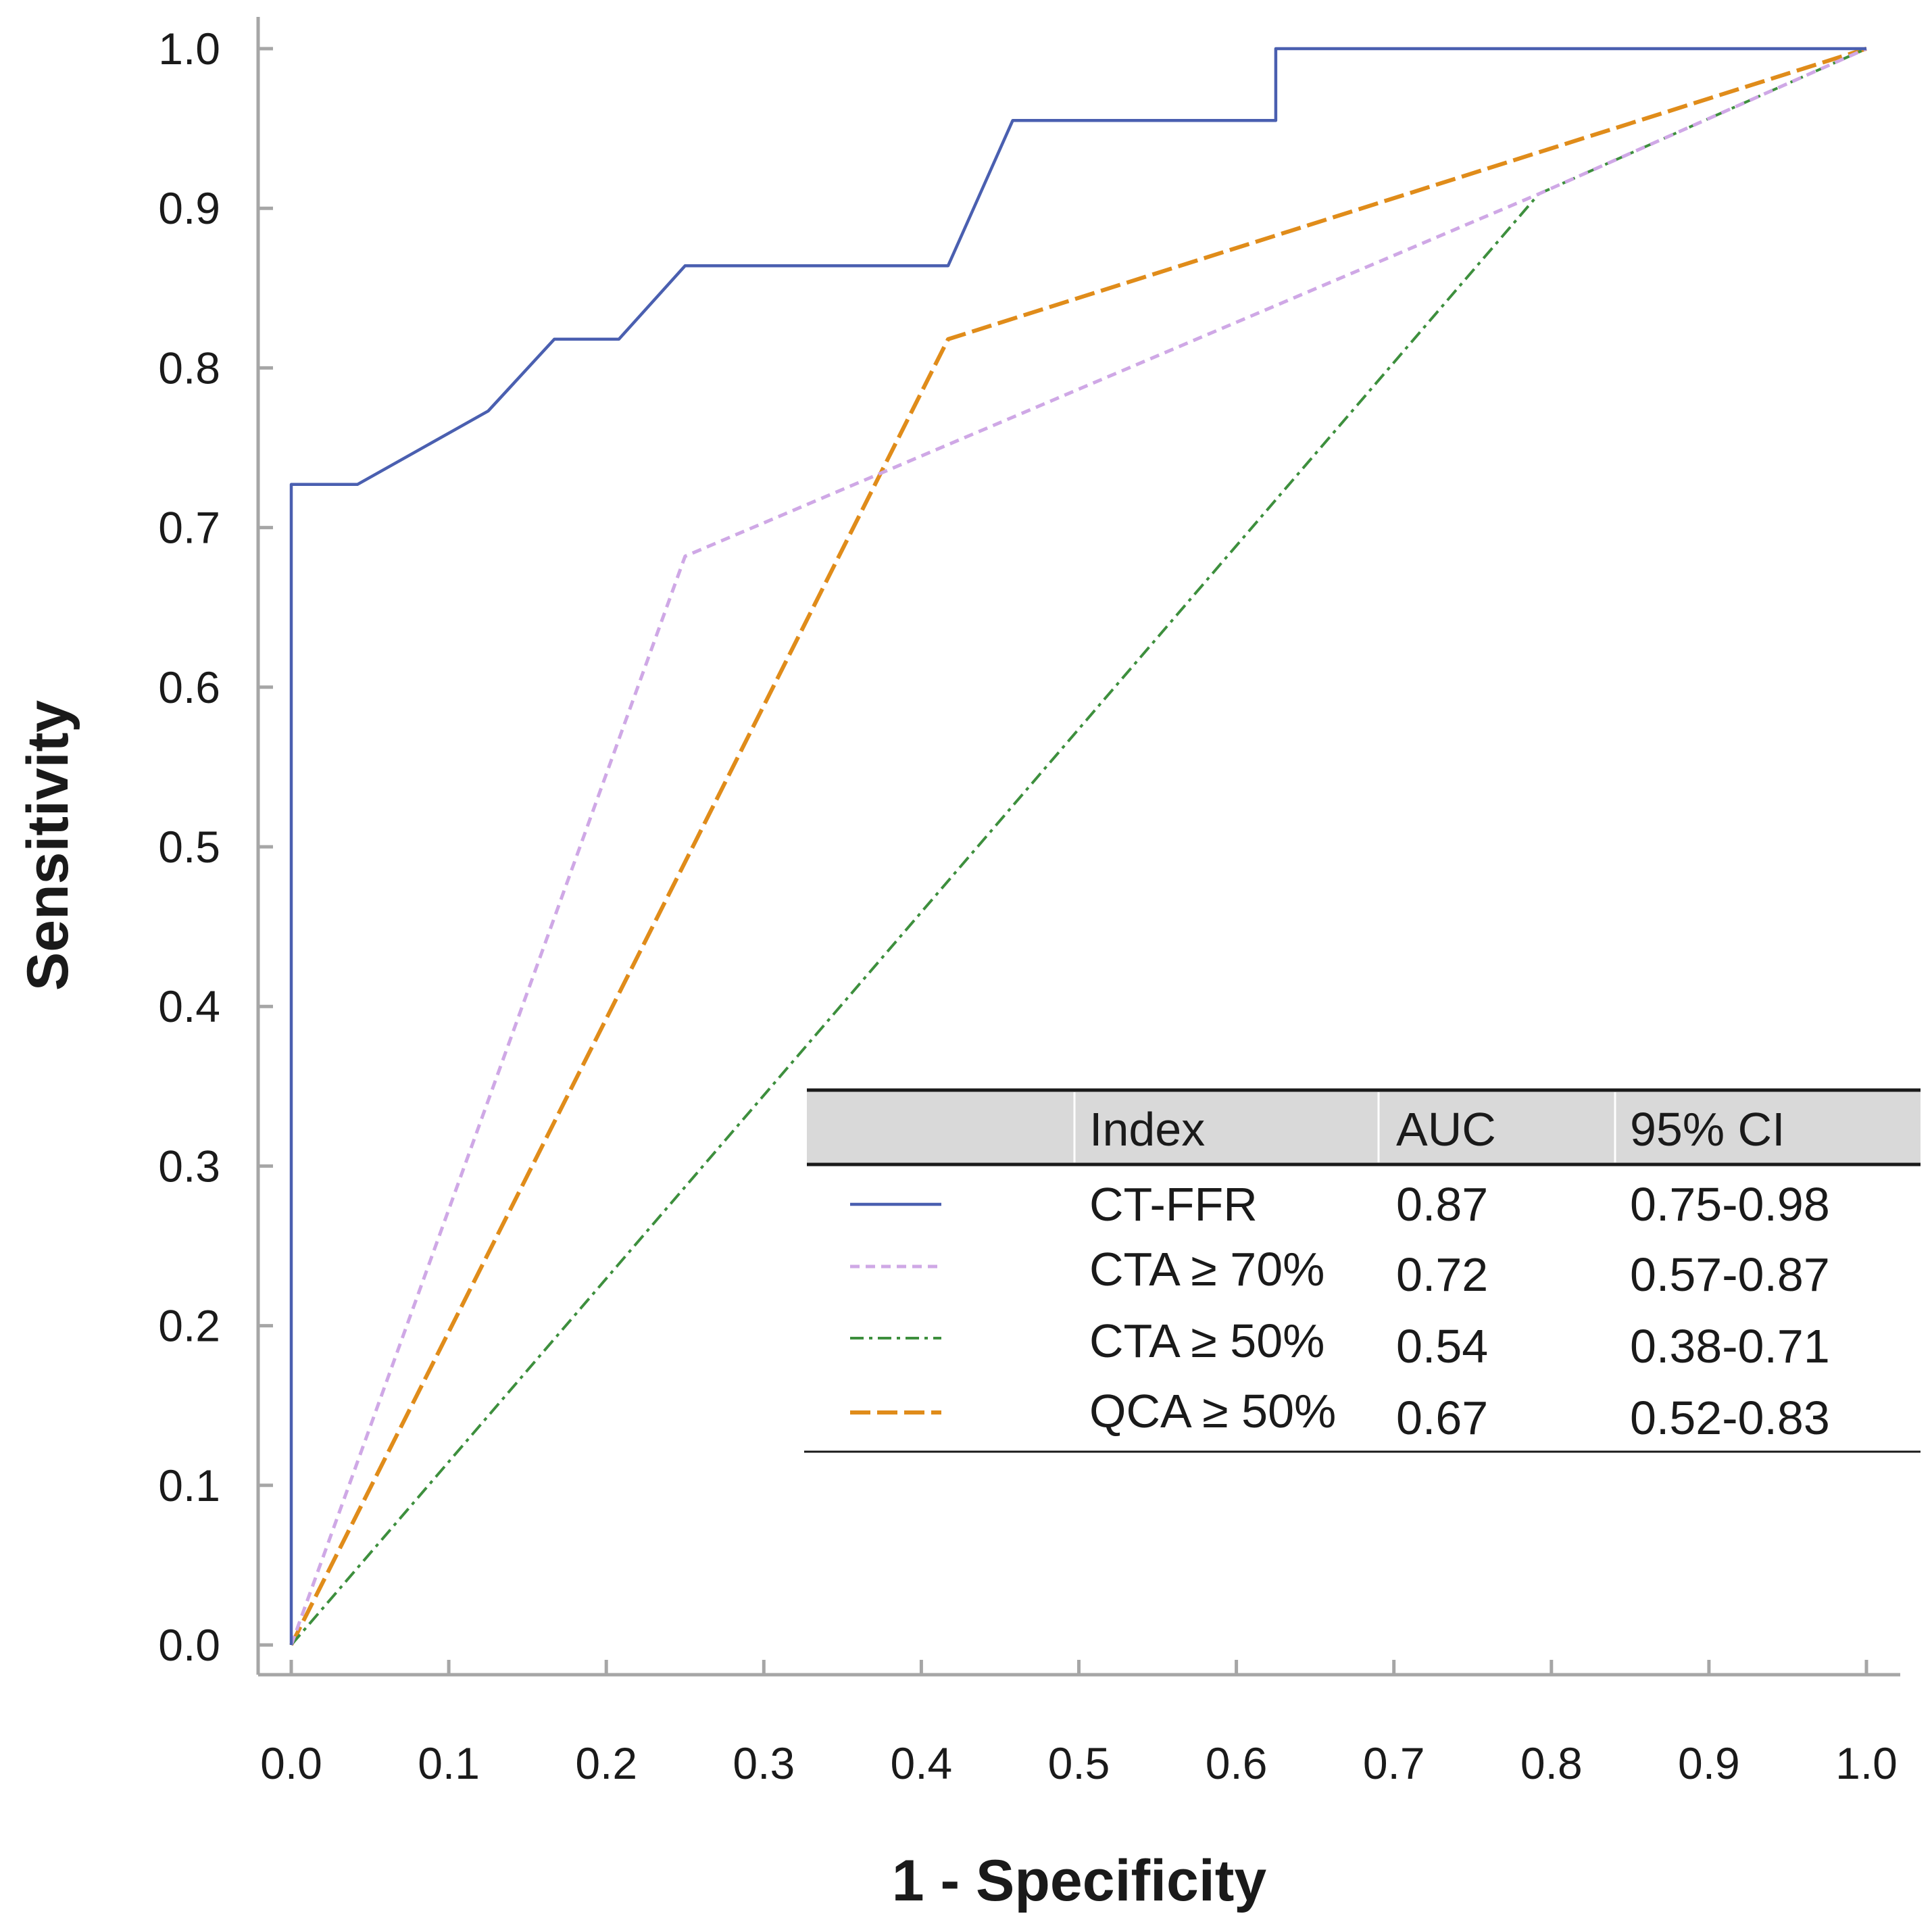 The width and height of the screenshot is (1932, 1918). I want to click on legend-header-background, so click(1364, 1127).